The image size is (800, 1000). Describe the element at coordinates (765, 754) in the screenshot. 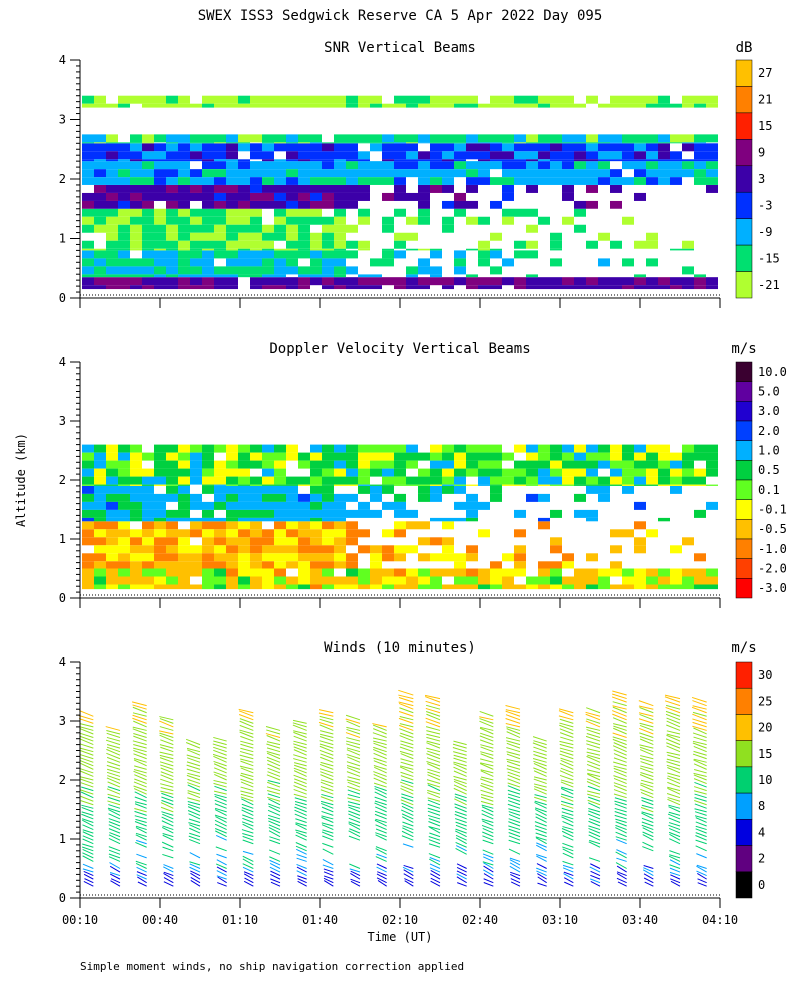

I see `colorbar-label: 15` at that location.